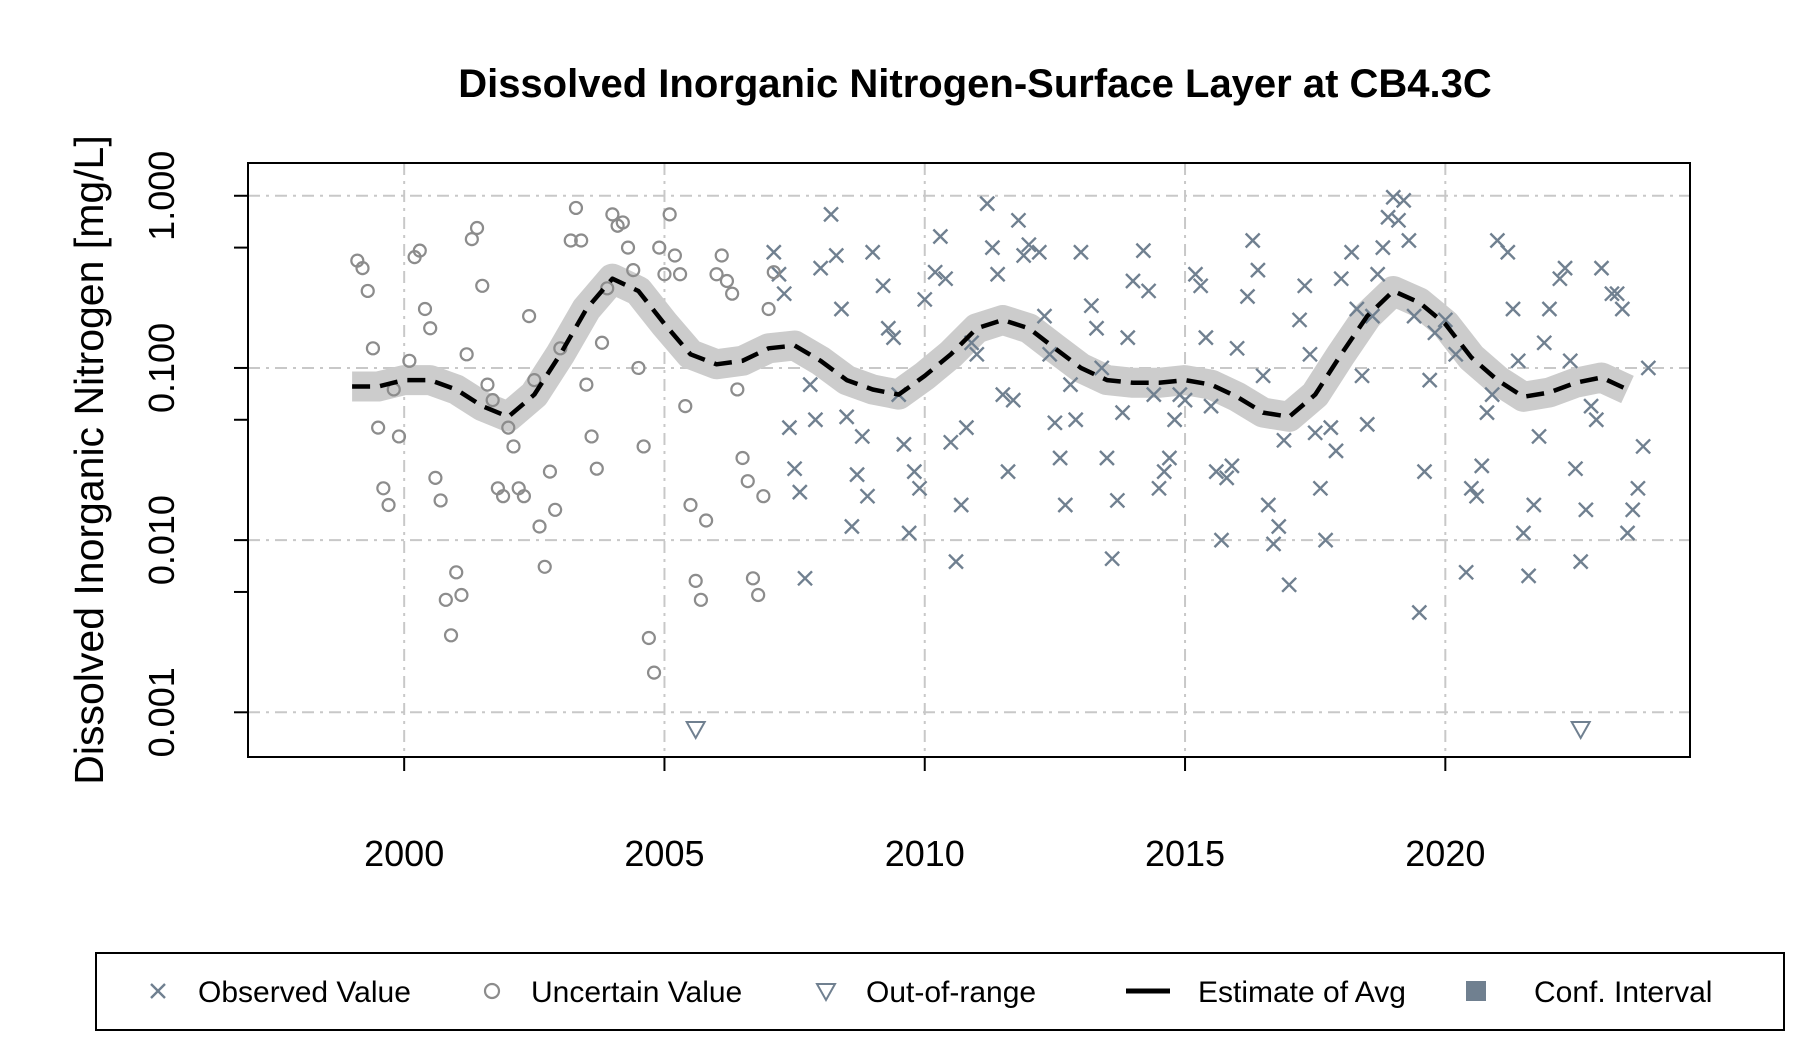 Image resolution: width=1800 pixels, height=1050 pixels. Describe the element at coordinates (158, 991) in the screenshot. I see `legend-observed-symbol` at that location.